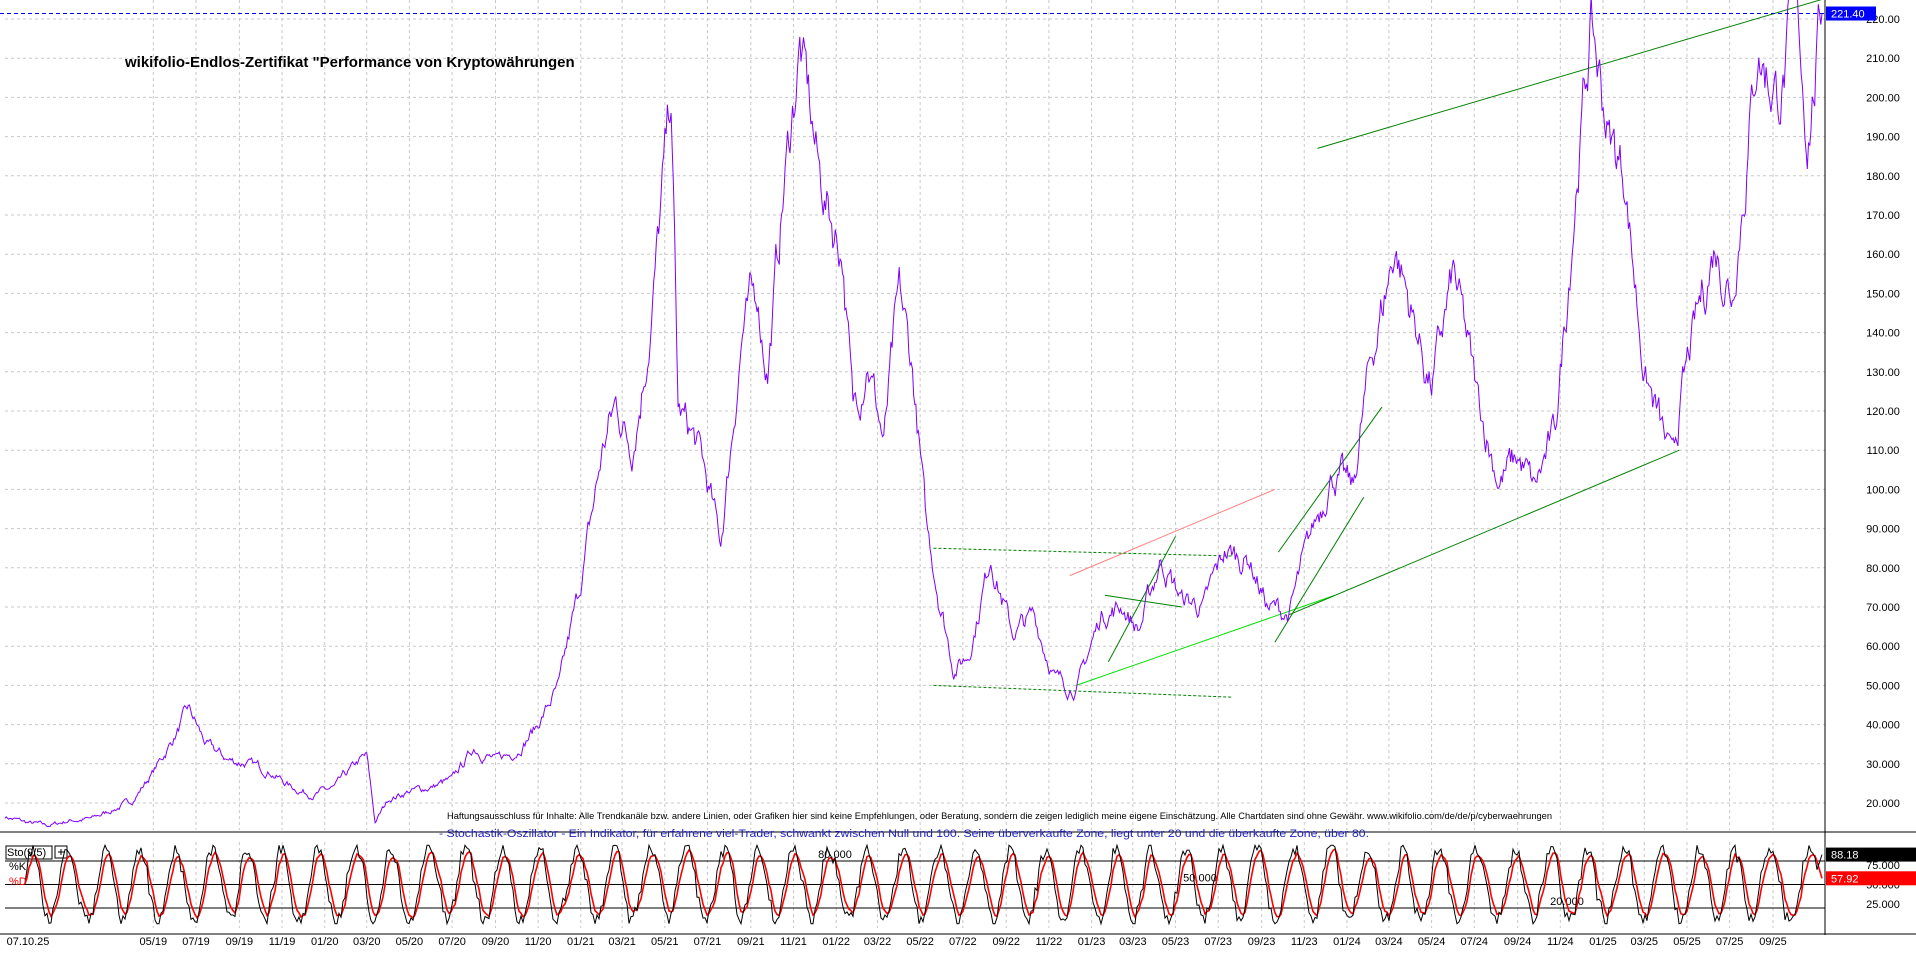 This screenshot has width=1916, height=953. What do you see at coordinates (1176, 942) in the screenshot?
I see `x-tick-label: 05/23` at bounding box center [1176, 942].